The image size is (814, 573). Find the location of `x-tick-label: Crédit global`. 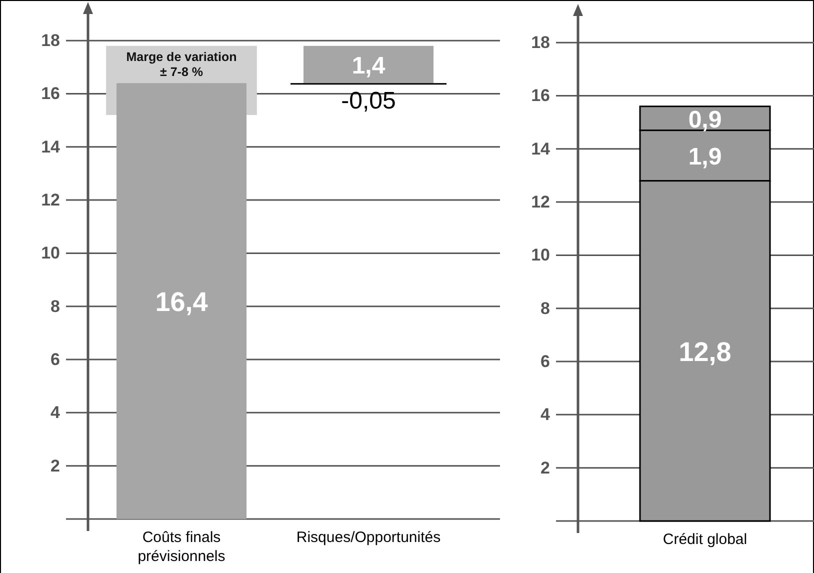

x-tick-label: Crédit global is located at coordinates (705, 539).